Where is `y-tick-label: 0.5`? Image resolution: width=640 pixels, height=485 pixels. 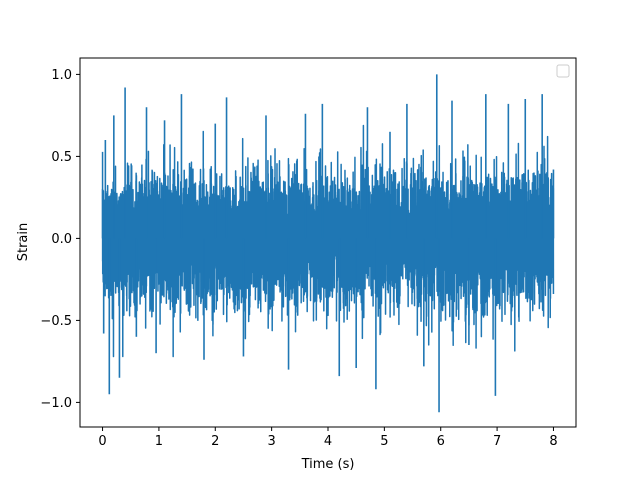 y-tick-label: 0.5 is located at coordinates (61, 157).